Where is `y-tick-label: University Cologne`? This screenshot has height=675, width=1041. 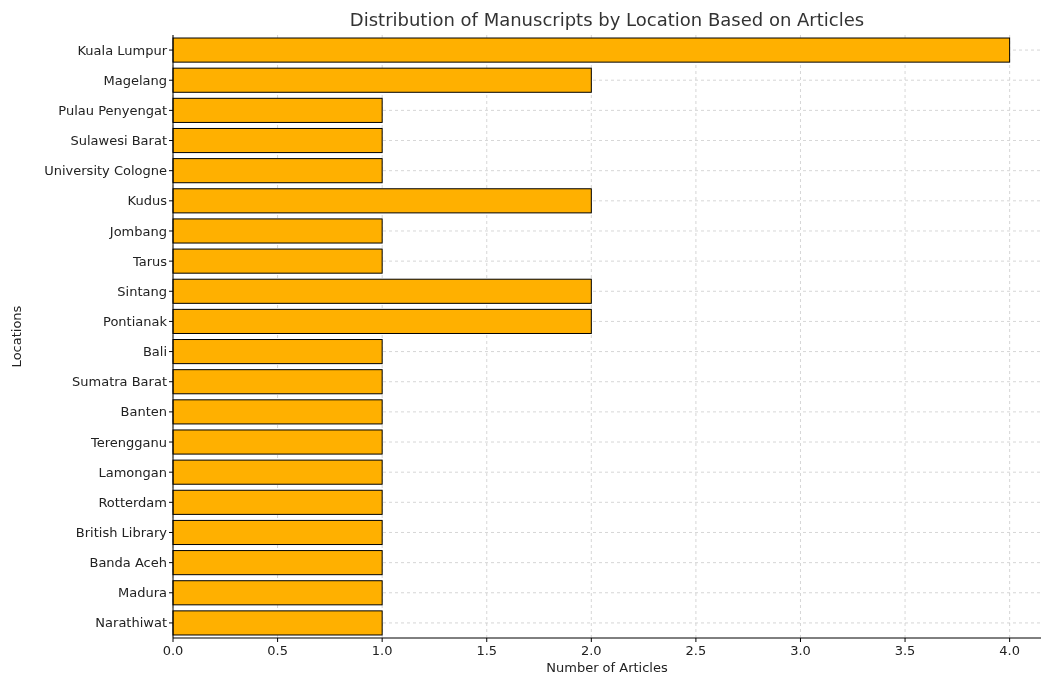
y-tick-label: University Cologne is located at coordinates (105, 171).